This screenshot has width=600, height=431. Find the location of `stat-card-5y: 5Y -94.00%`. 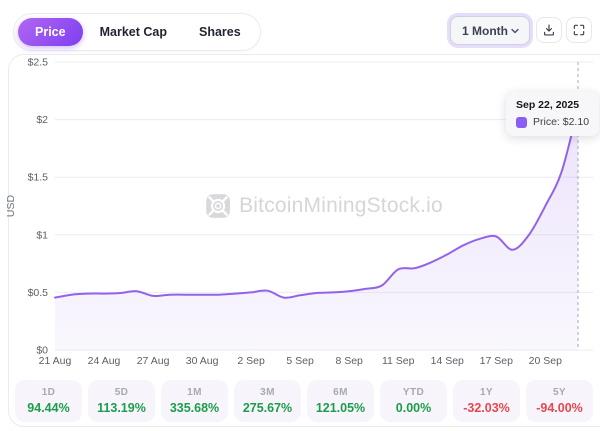

stat-card-5y: 5Y -94.00% is located at coordinates (559, 401).